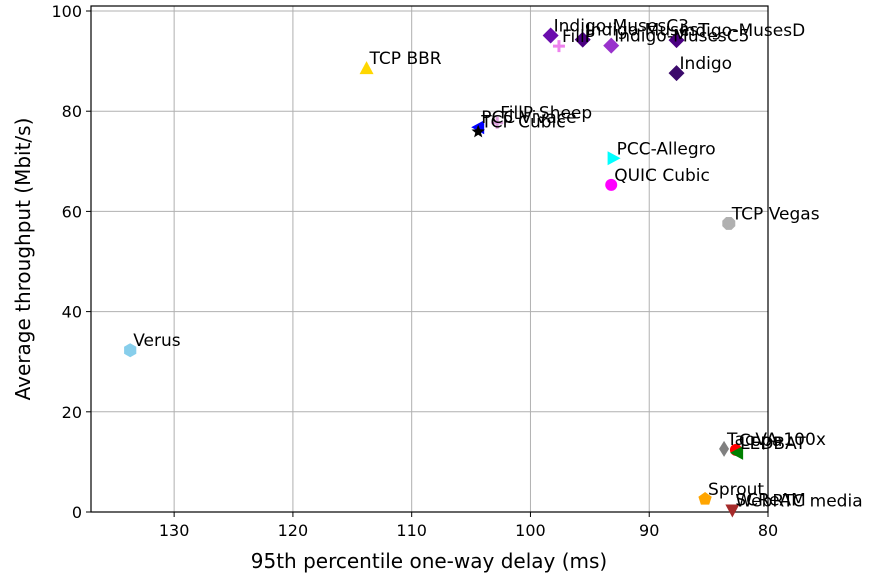 This screenshot has height=579, width=878. I want to click on point-indigo-musest, so click(582, 39).